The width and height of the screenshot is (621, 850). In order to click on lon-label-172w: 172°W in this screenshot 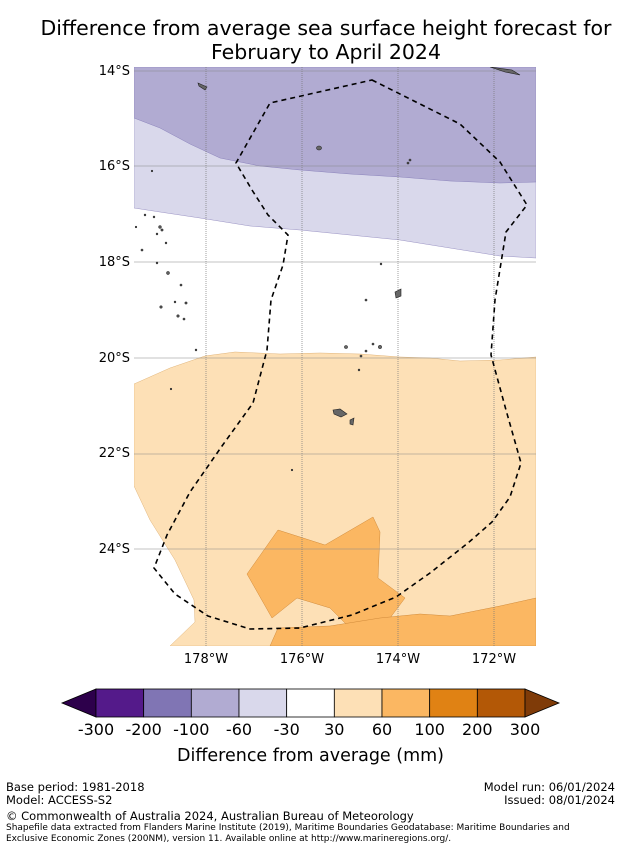, I will do `click(494, 659)`.